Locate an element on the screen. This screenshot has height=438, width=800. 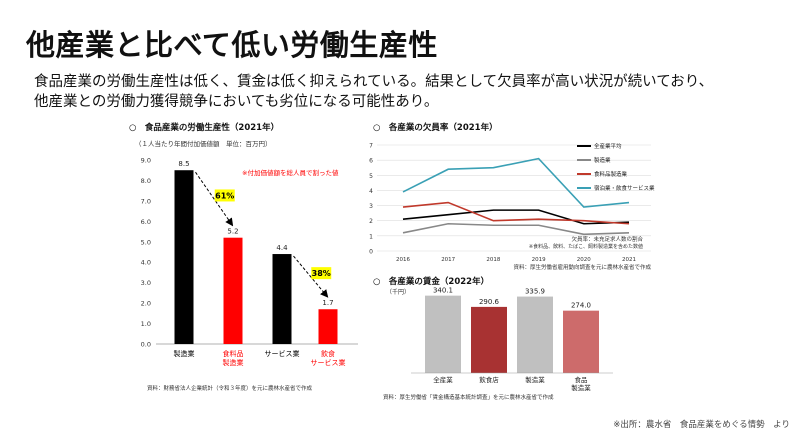
chart2-ytick-label: 4 is located at coordinates (371, 191).